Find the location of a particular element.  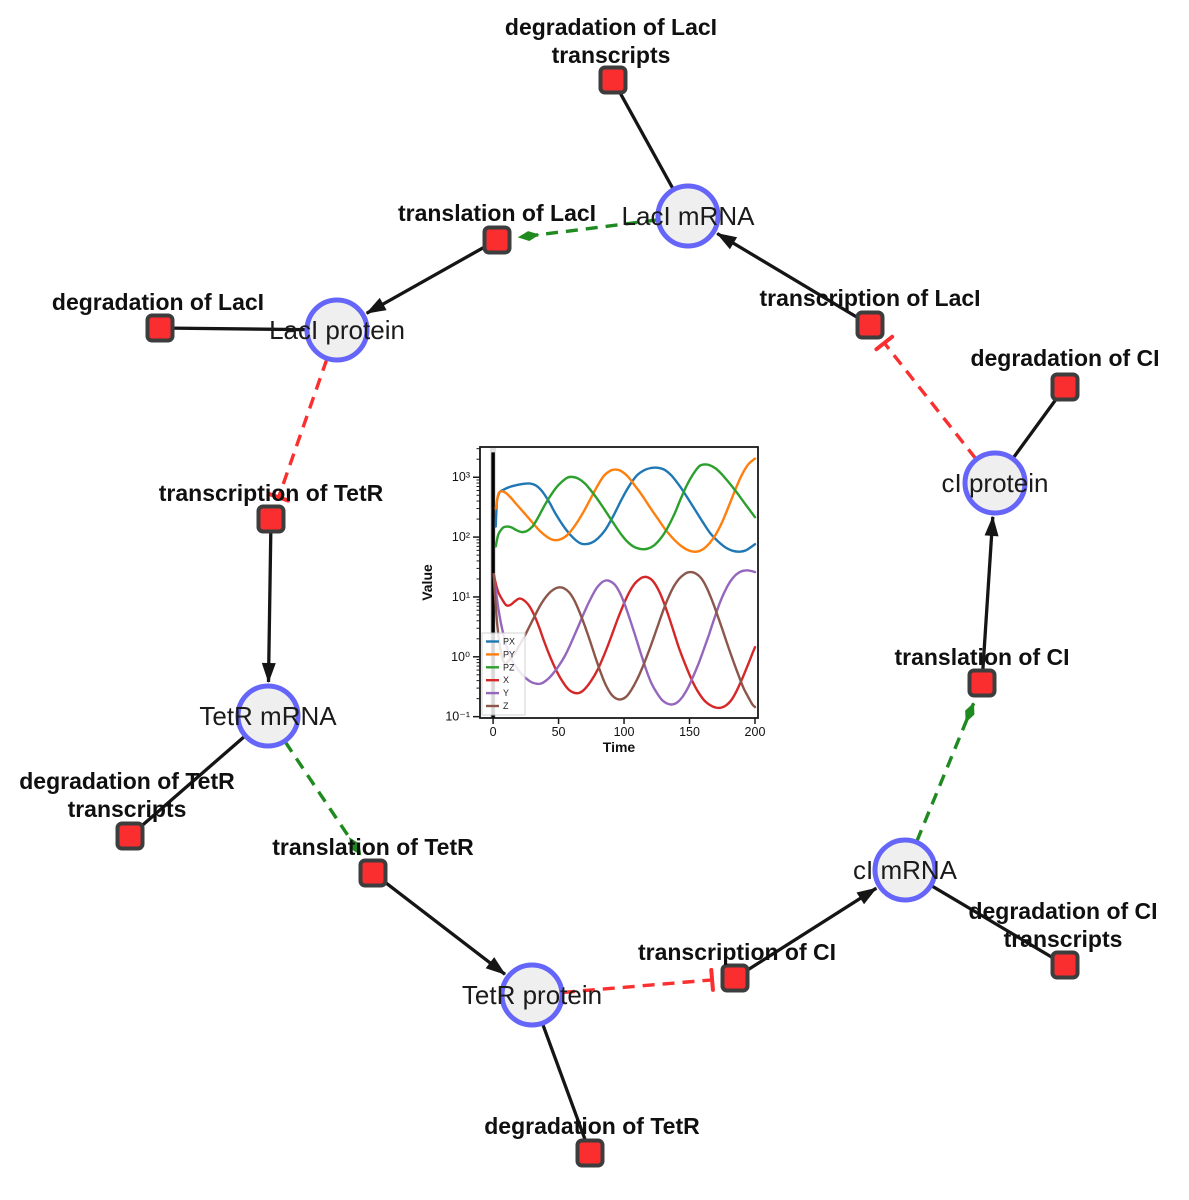

species-node-ci-protein is located at coordinates (995, 483).